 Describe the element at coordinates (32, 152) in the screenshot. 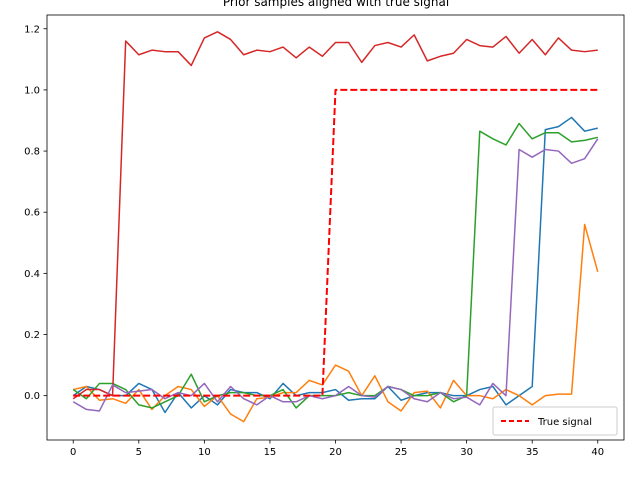

I see `y-tick-label: 0.8` at that location.